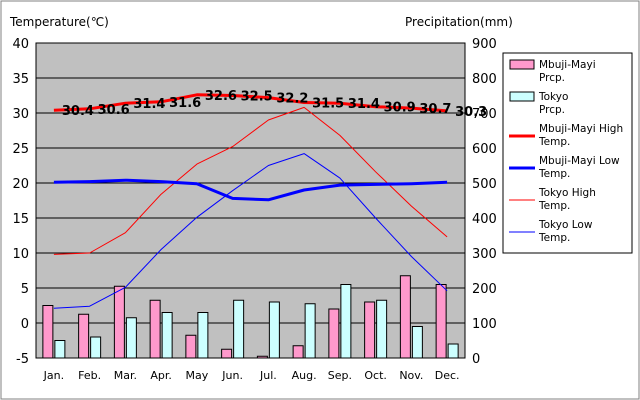  I want to click on right-tick-label: 200, so click(484, 289).